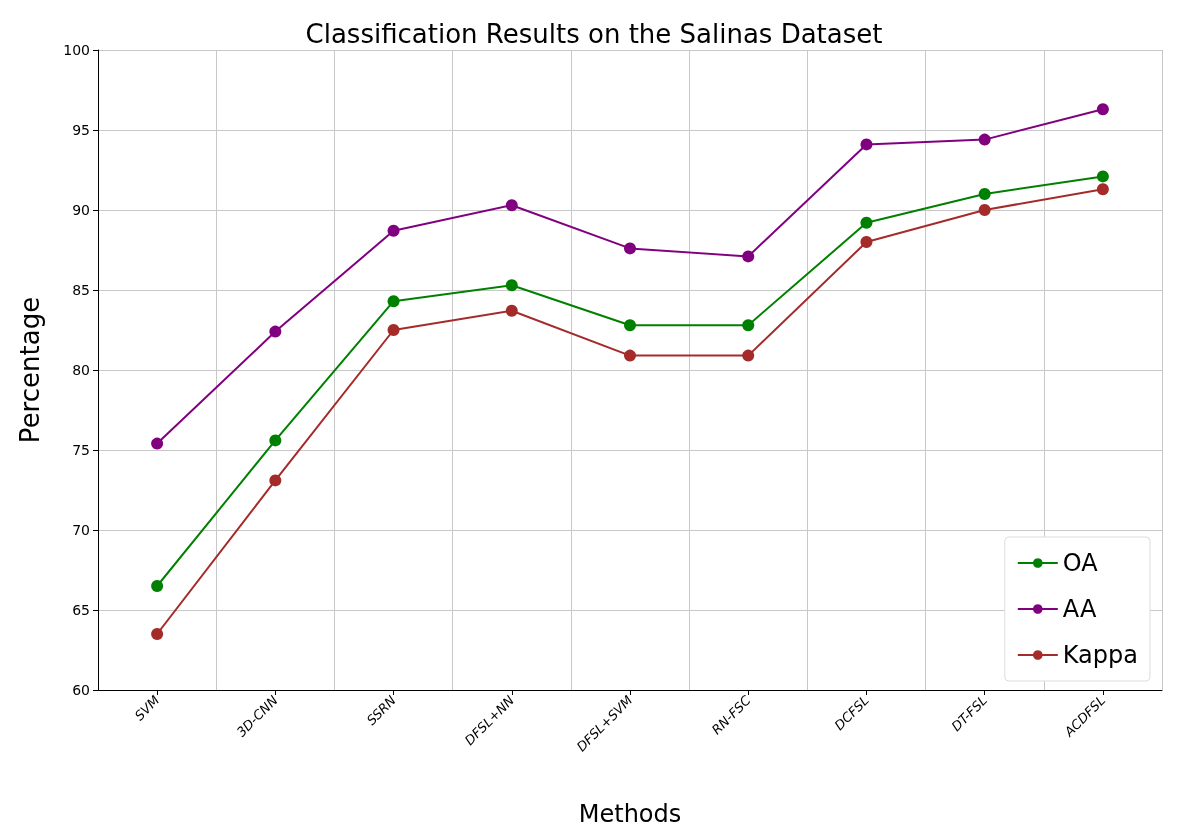  I want to click on legend-label: Kappa, so click(1100, 655).